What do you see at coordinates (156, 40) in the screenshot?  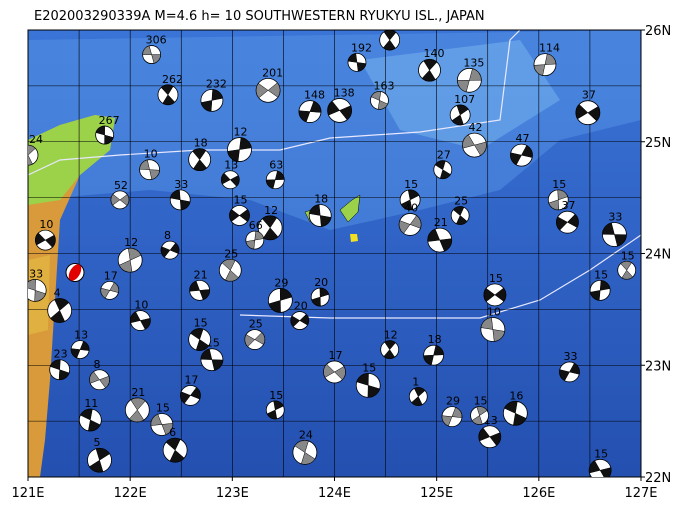 I see `depth-label: 306` at bounding box center [156, 40].